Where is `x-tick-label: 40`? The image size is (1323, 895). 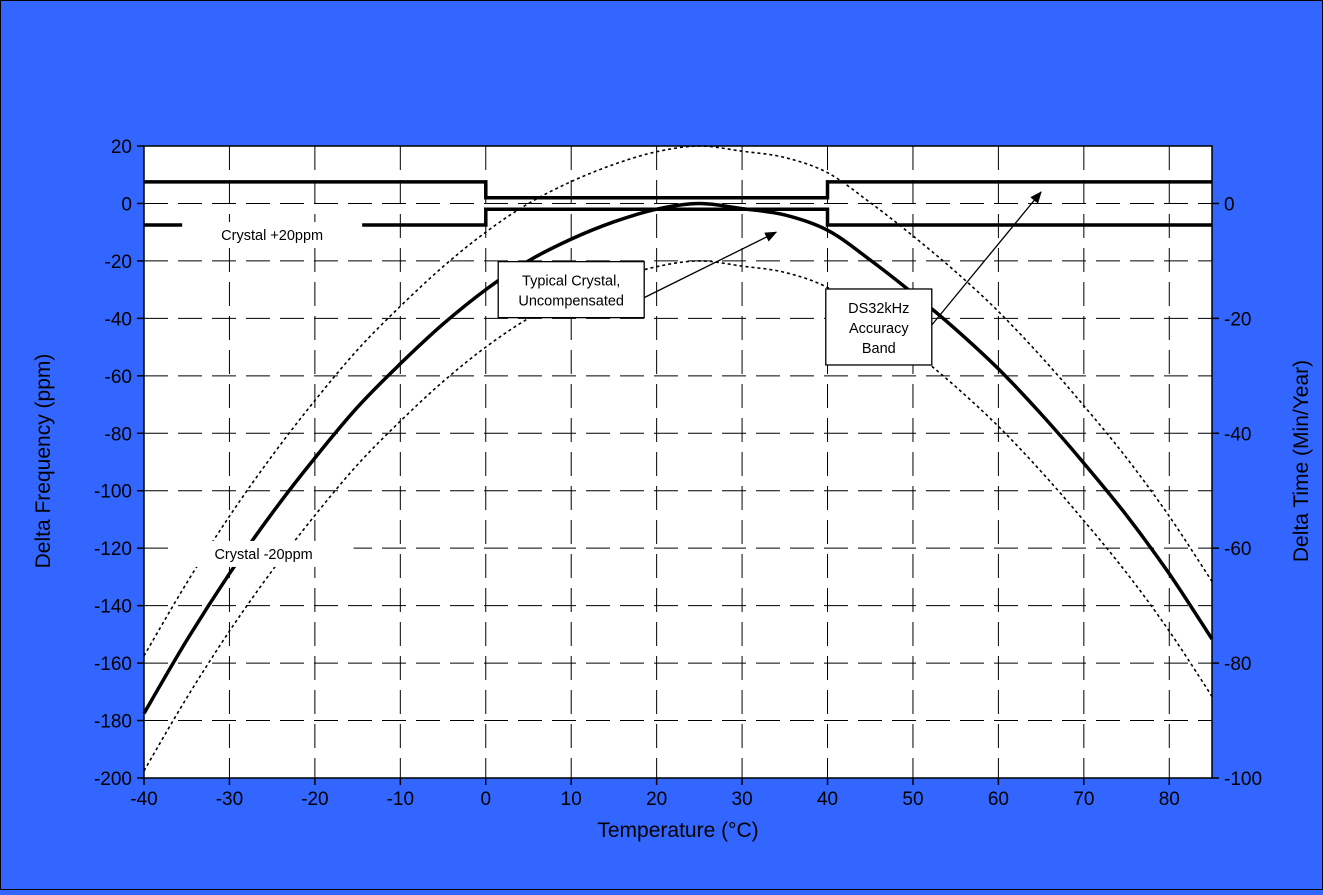
x-tick-label: 40 is located at coordinates (827, 799).